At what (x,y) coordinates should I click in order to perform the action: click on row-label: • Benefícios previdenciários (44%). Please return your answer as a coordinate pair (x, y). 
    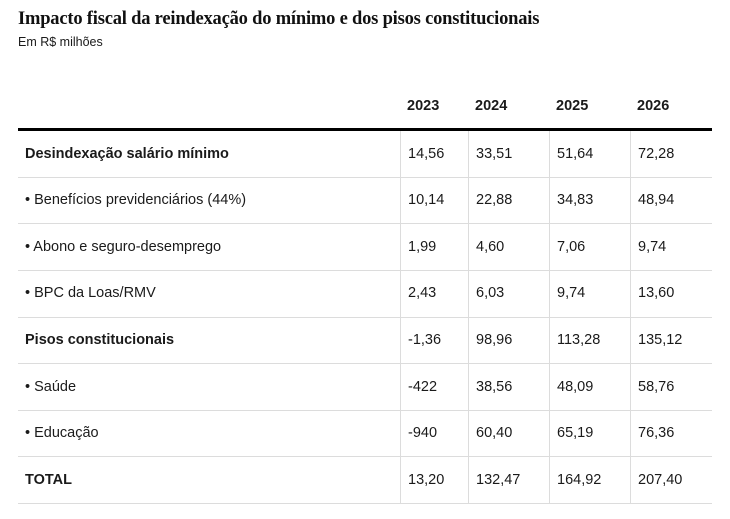
    Looking at the image, I should click on (136, 200).